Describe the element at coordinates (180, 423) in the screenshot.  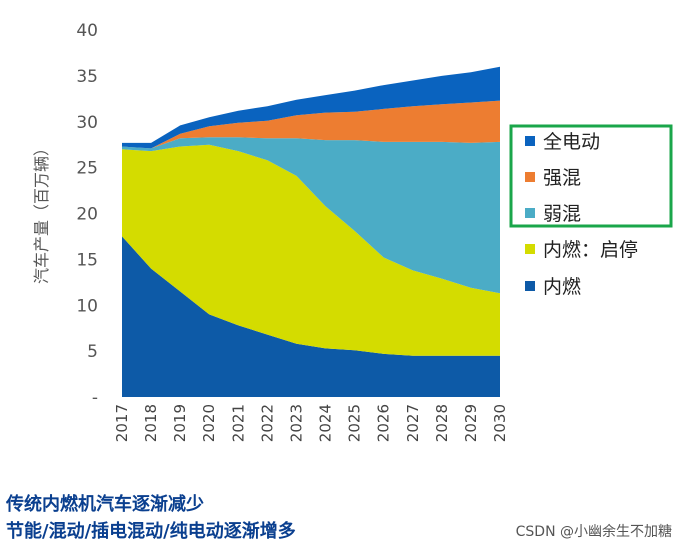
I see `x-tick-label: 2019` at that location.